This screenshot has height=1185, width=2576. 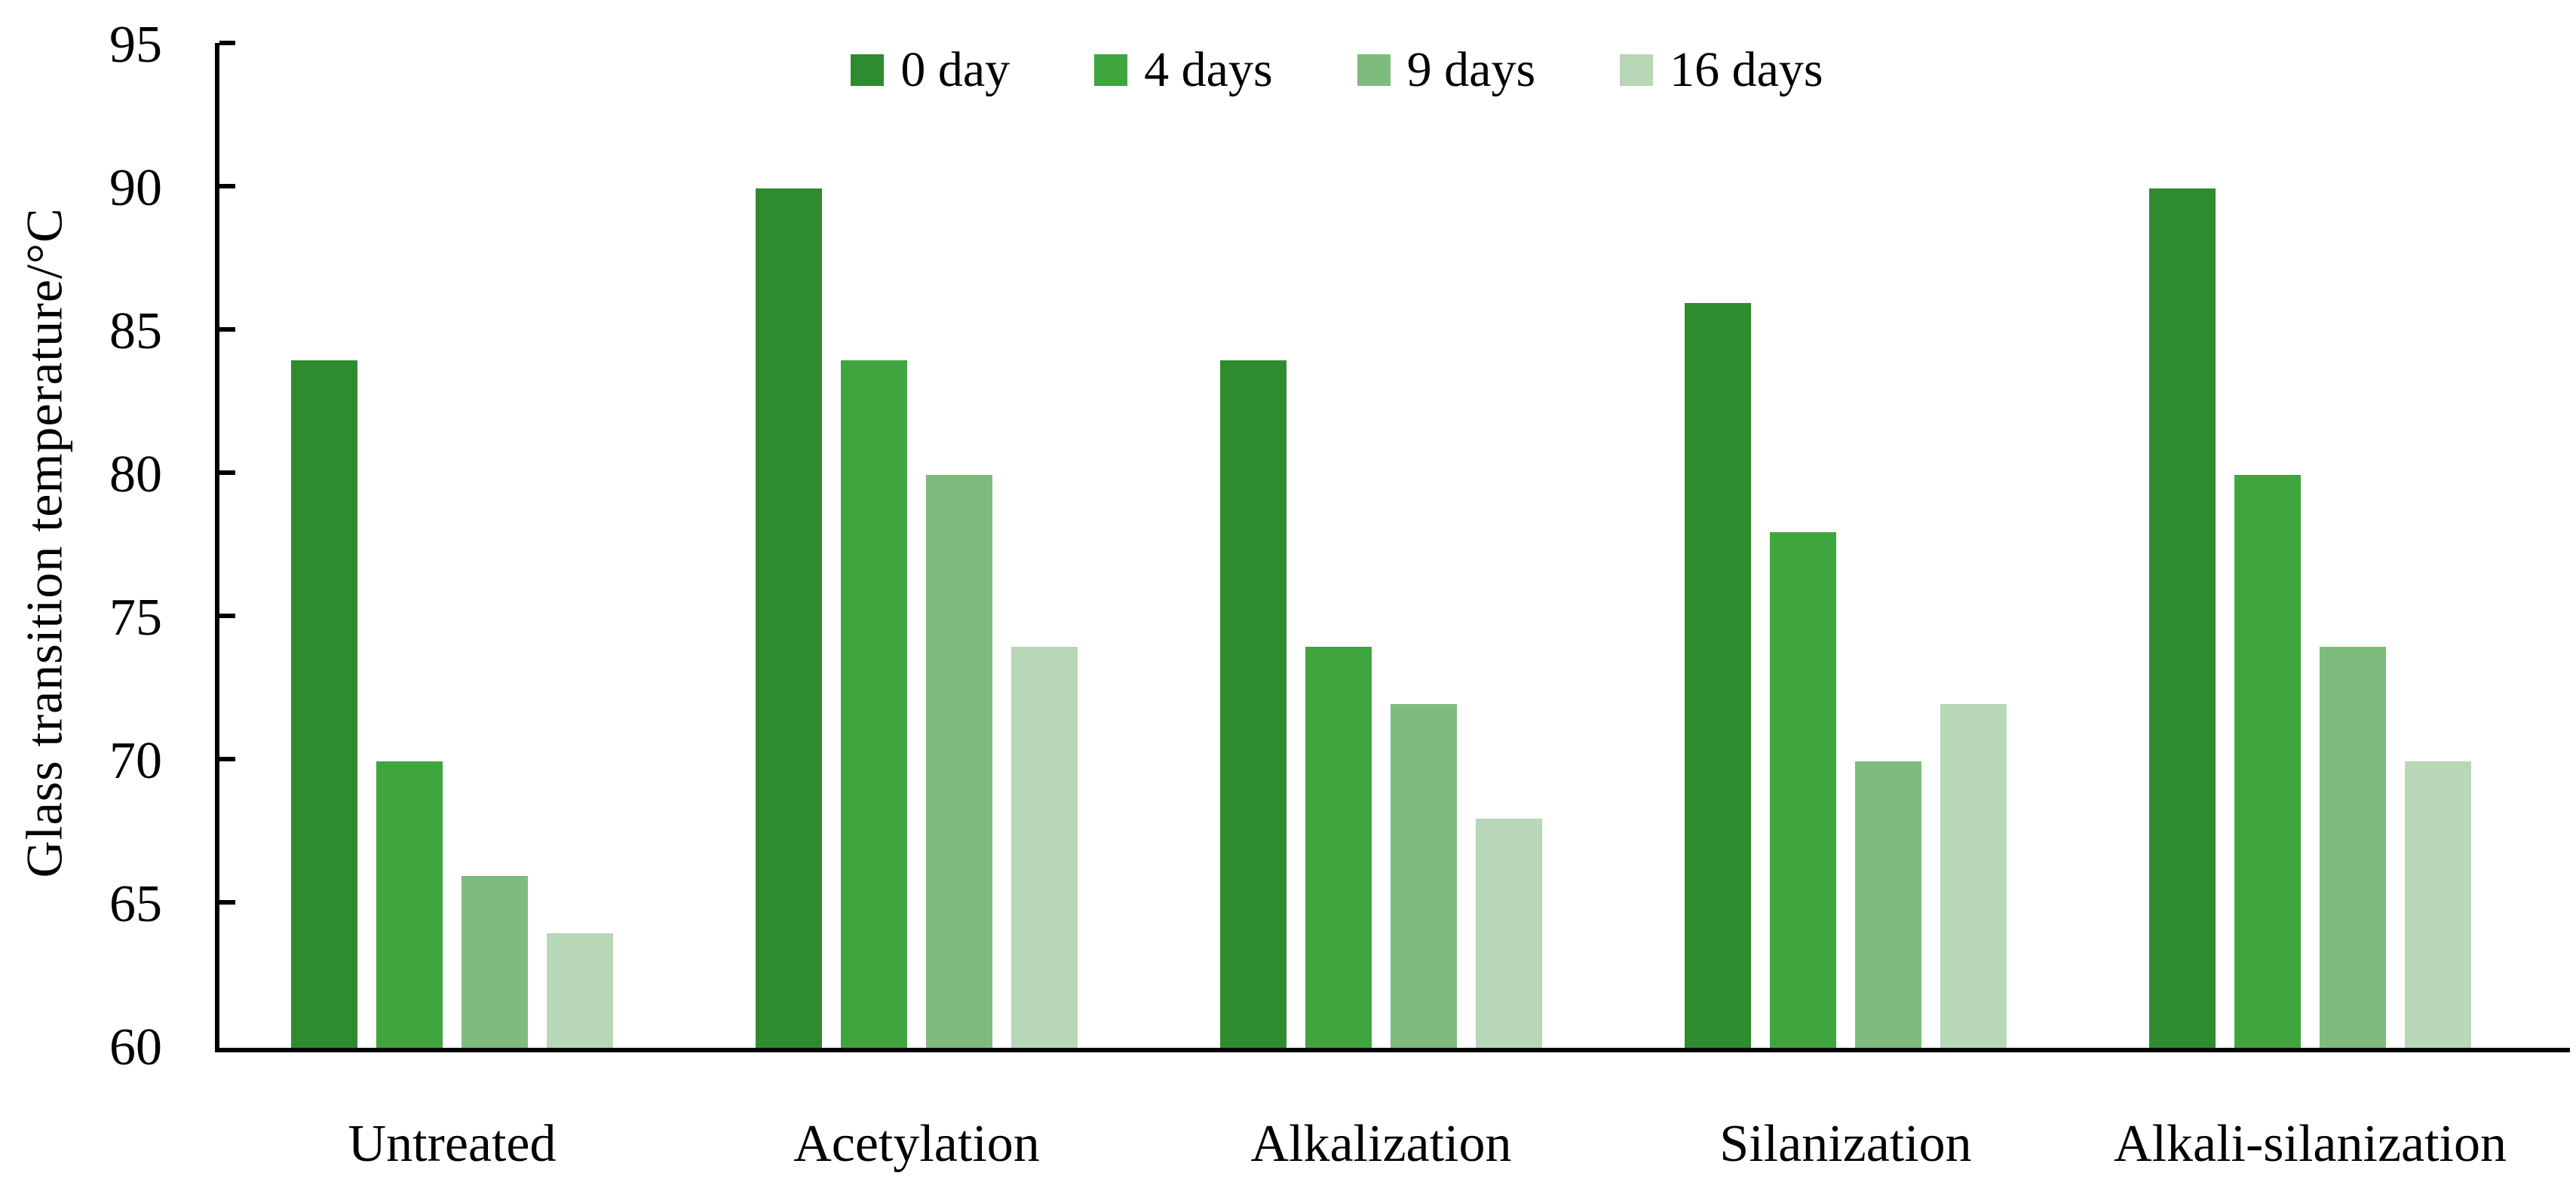 What do you see at coordinates (2267, 761) in the screenshot?
I see `bar-4-days-alkali-silanization` at bounding box center [2267, 761].